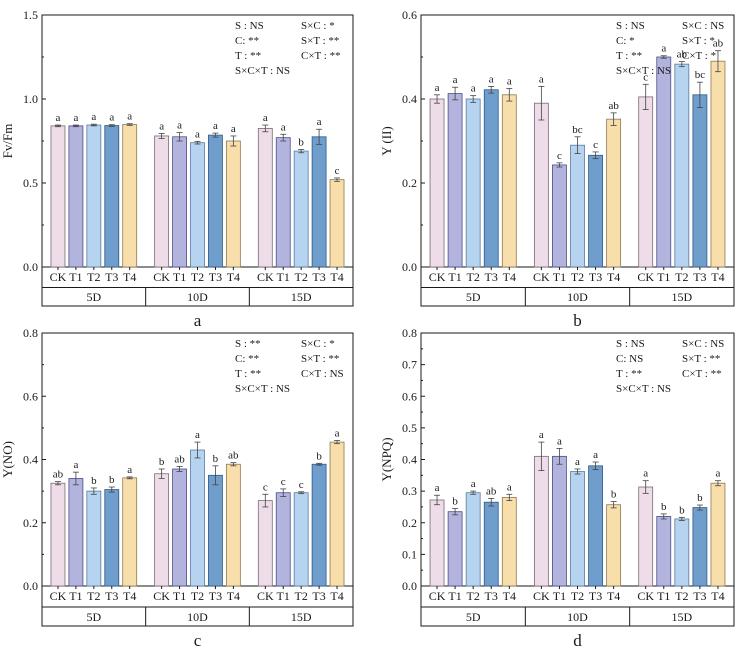  Describe the element at coordinates (7, 459) in the screenshot. I see `y-axis-label: Y(NO)` at that location.